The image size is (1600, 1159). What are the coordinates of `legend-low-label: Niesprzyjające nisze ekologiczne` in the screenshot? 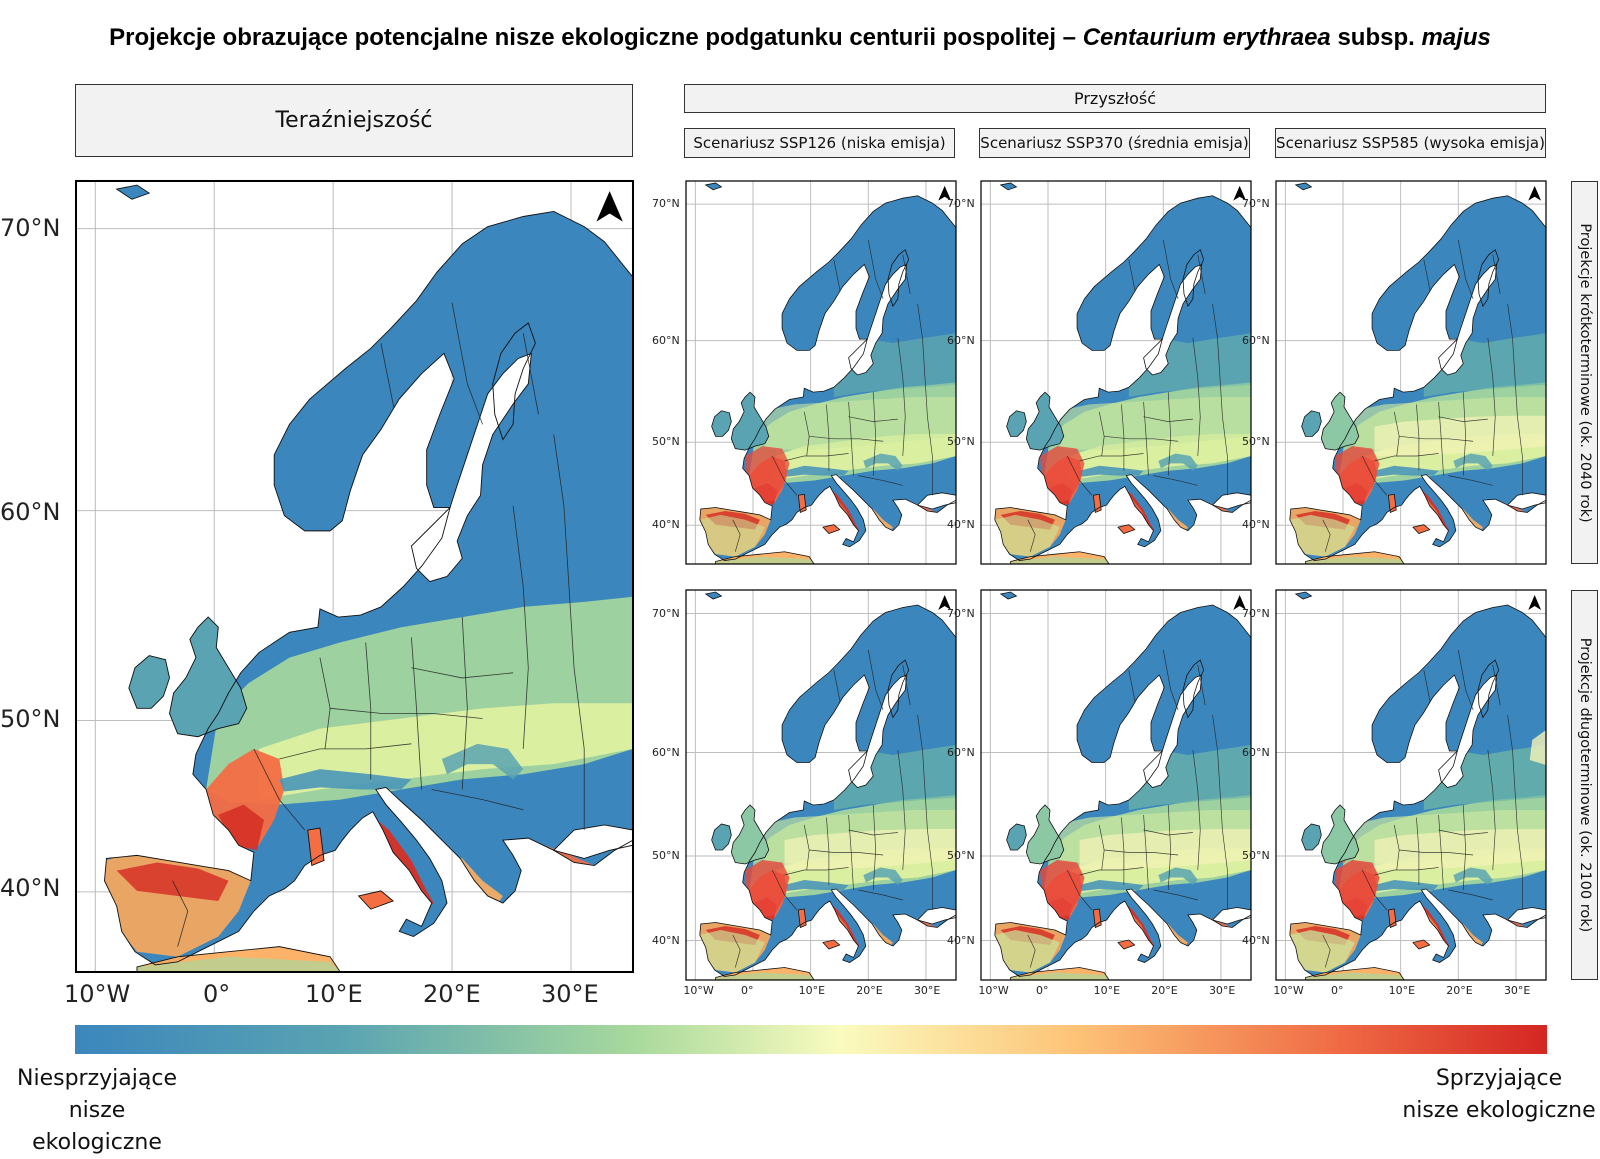 It's located at (97, 1110).